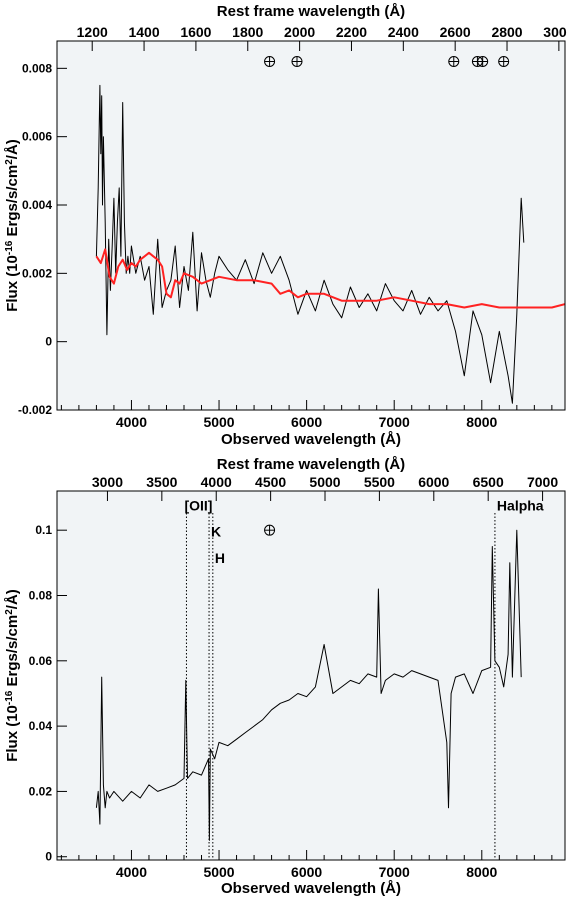 Image resolution: width=567 pixels, height=901 pixels. What do you see at coordinates (520, 506) in the screenshot?
I see `emission-line-label: Halpha` at bounding box center [520, 506].